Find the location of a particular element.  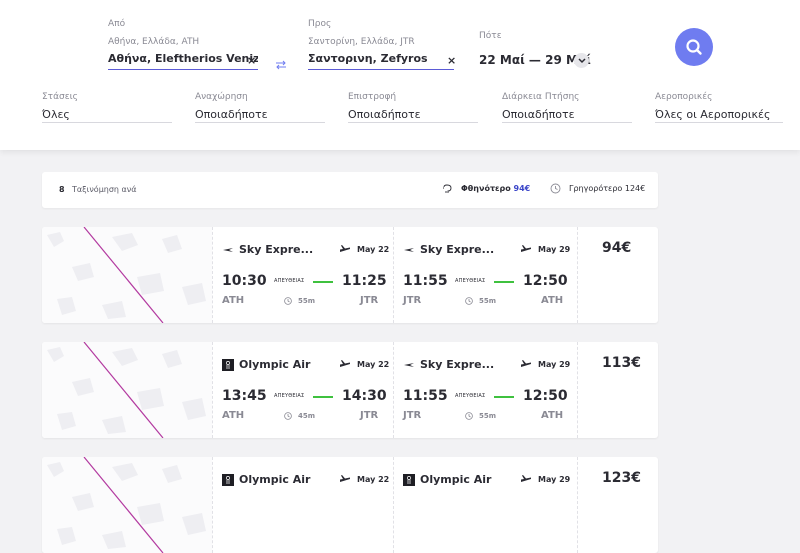

results-count: 8 is located at coordinates (62, 189).